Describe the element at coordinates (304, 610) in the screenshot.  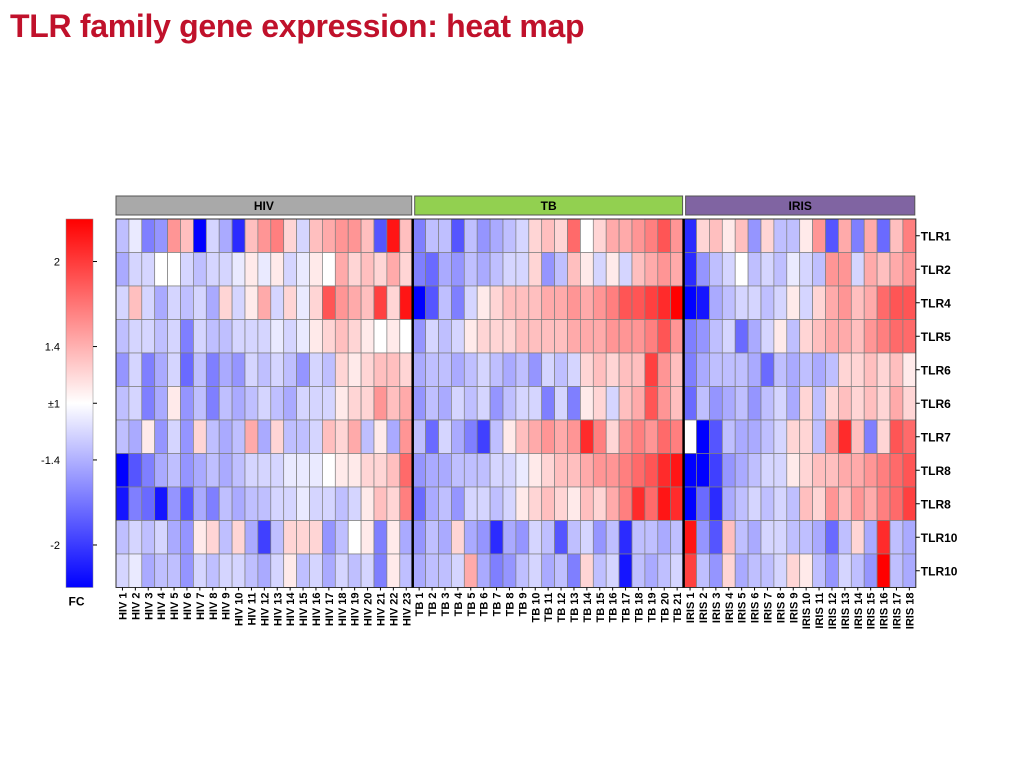
I see `column-label: HIV 15` at that location.